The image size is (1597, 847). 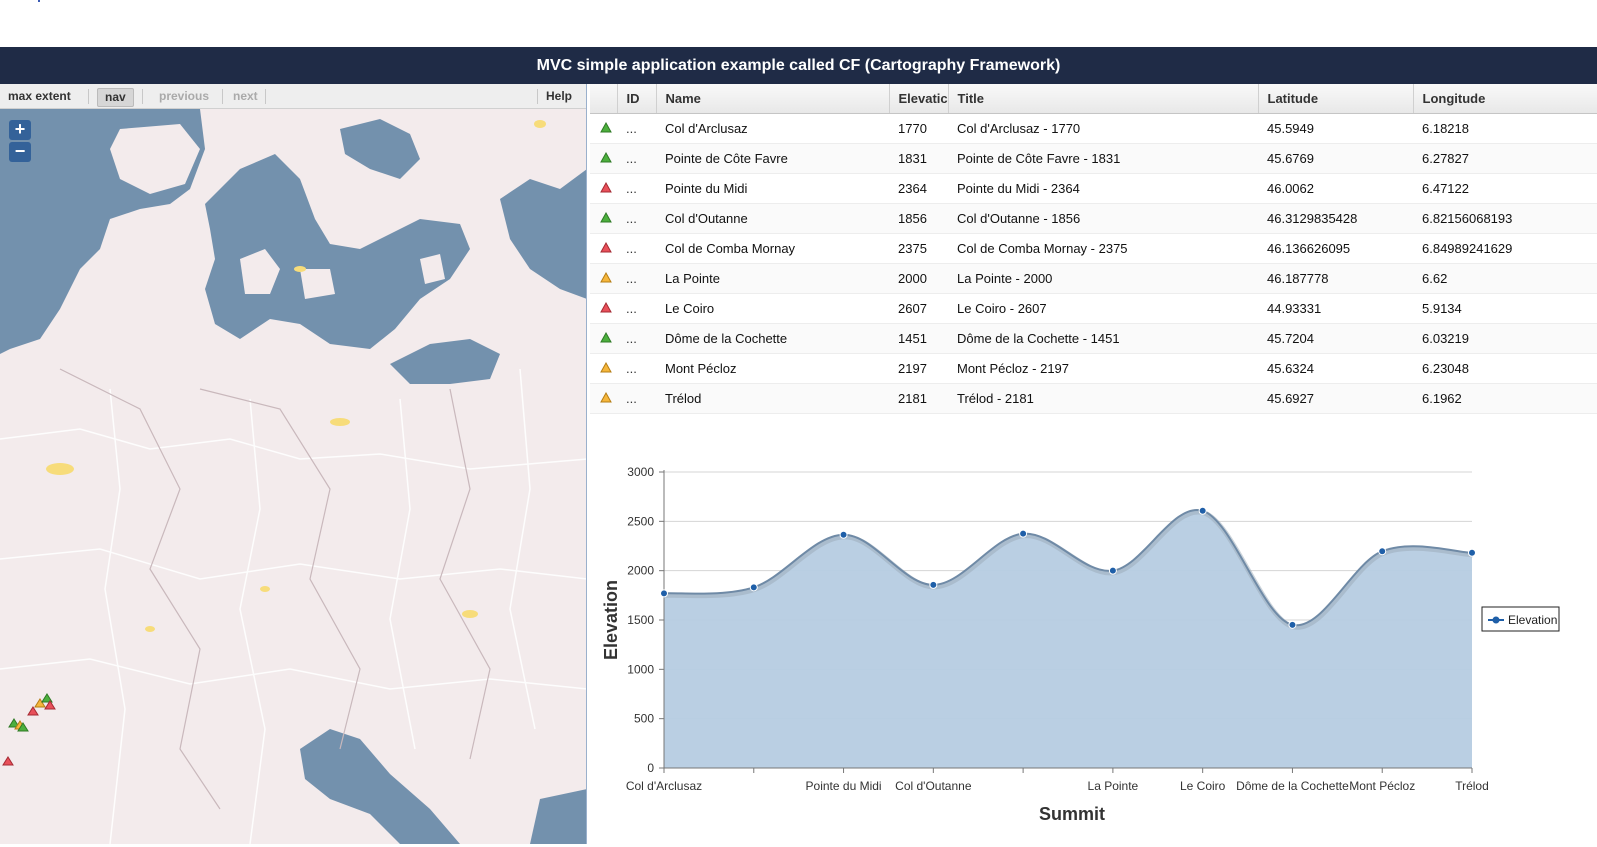 I want to click on cell-longitude: 6.82156068193, so click(x=1505, y=218).